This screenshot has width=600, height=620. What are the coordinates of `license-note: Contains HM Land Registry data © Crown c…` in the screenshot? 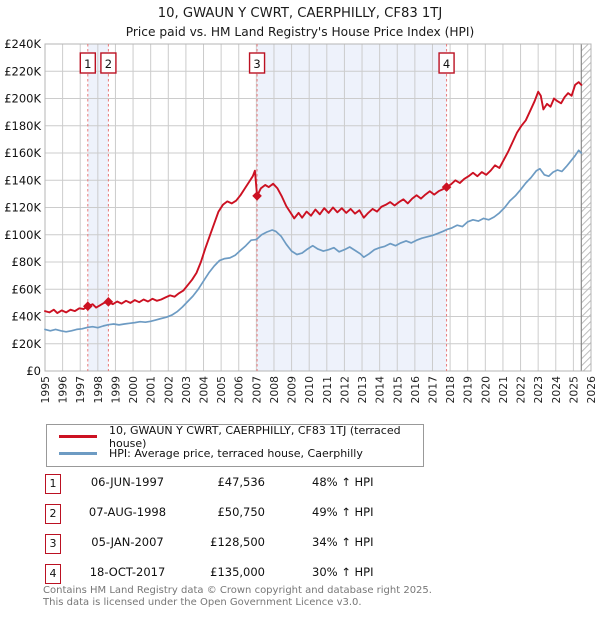 It's located at (237, 596).